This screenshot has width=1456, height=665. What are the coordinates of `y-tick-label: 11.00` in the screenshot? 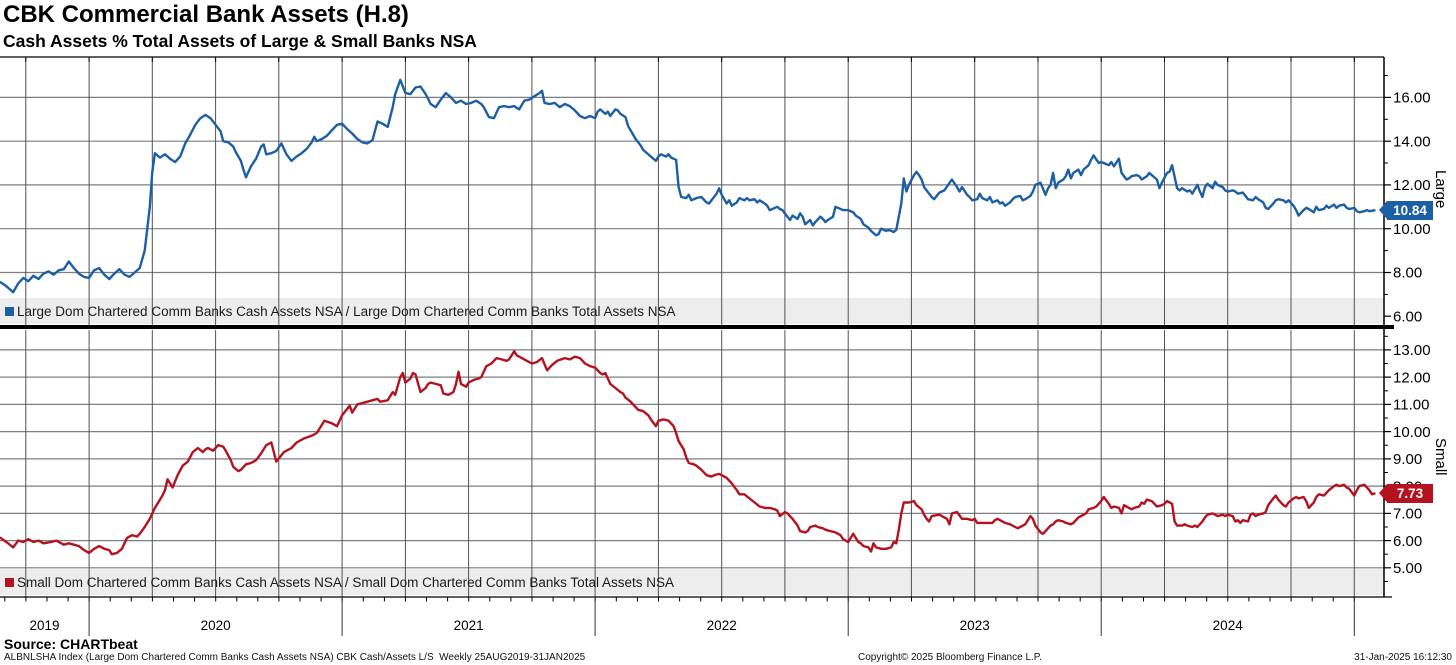 It's located at (1411, 405).